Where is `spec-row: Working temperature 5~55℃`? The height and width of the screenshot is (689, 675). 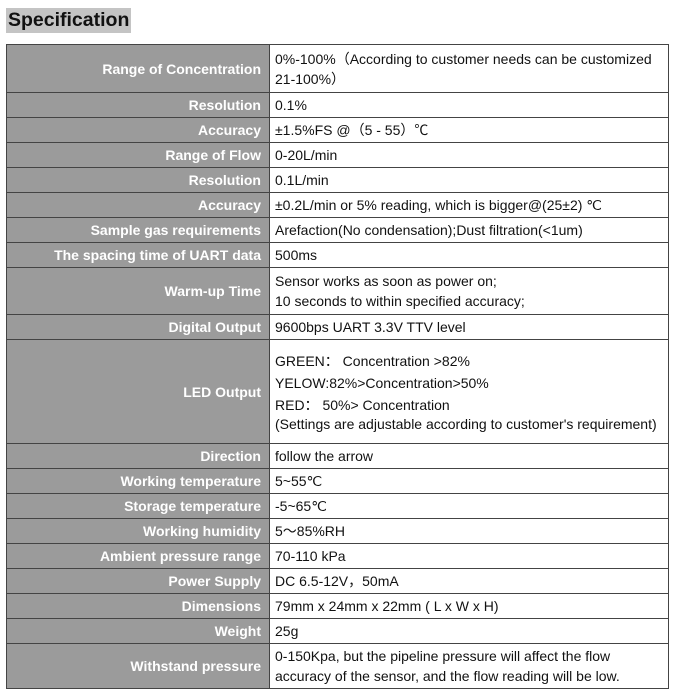
spec-row: Working temperature 5~55℃ is located at coordinates (337, 481).